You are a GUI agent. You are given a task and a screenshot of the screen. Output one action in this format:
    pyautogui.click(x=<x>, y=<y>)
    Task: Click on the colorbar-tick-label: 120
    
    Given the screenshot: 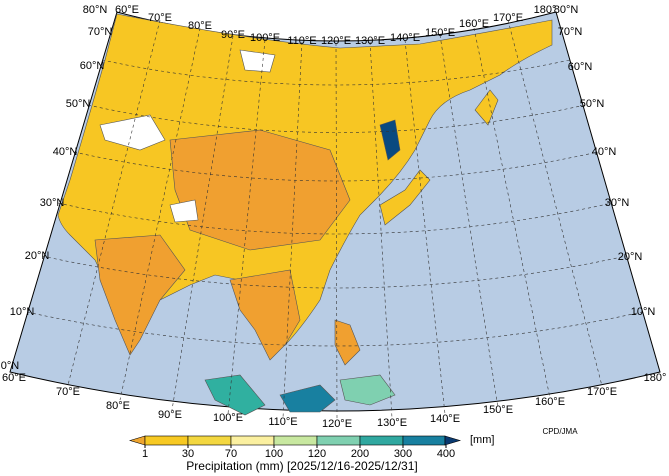 What is the action you would take?
    pyautogui.click(x=317, y=454)
    